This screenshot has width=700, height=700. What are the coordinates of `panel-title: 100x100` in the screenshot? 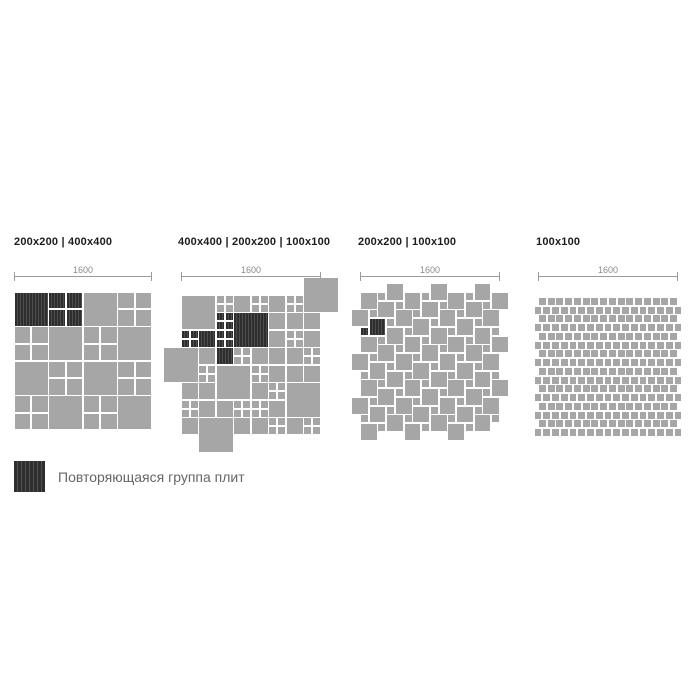 It's located at (558, 242).